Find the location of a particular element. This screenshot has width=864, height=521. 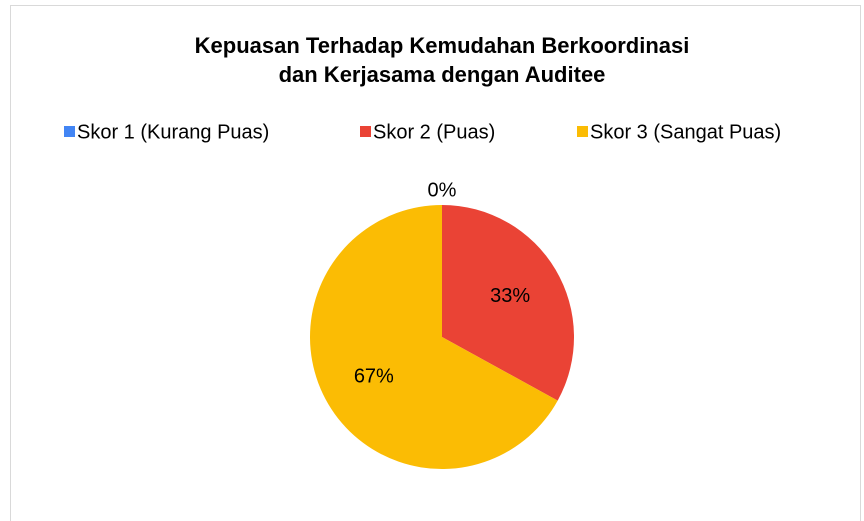

data-label: 33% is located at coordinates (510, 296).